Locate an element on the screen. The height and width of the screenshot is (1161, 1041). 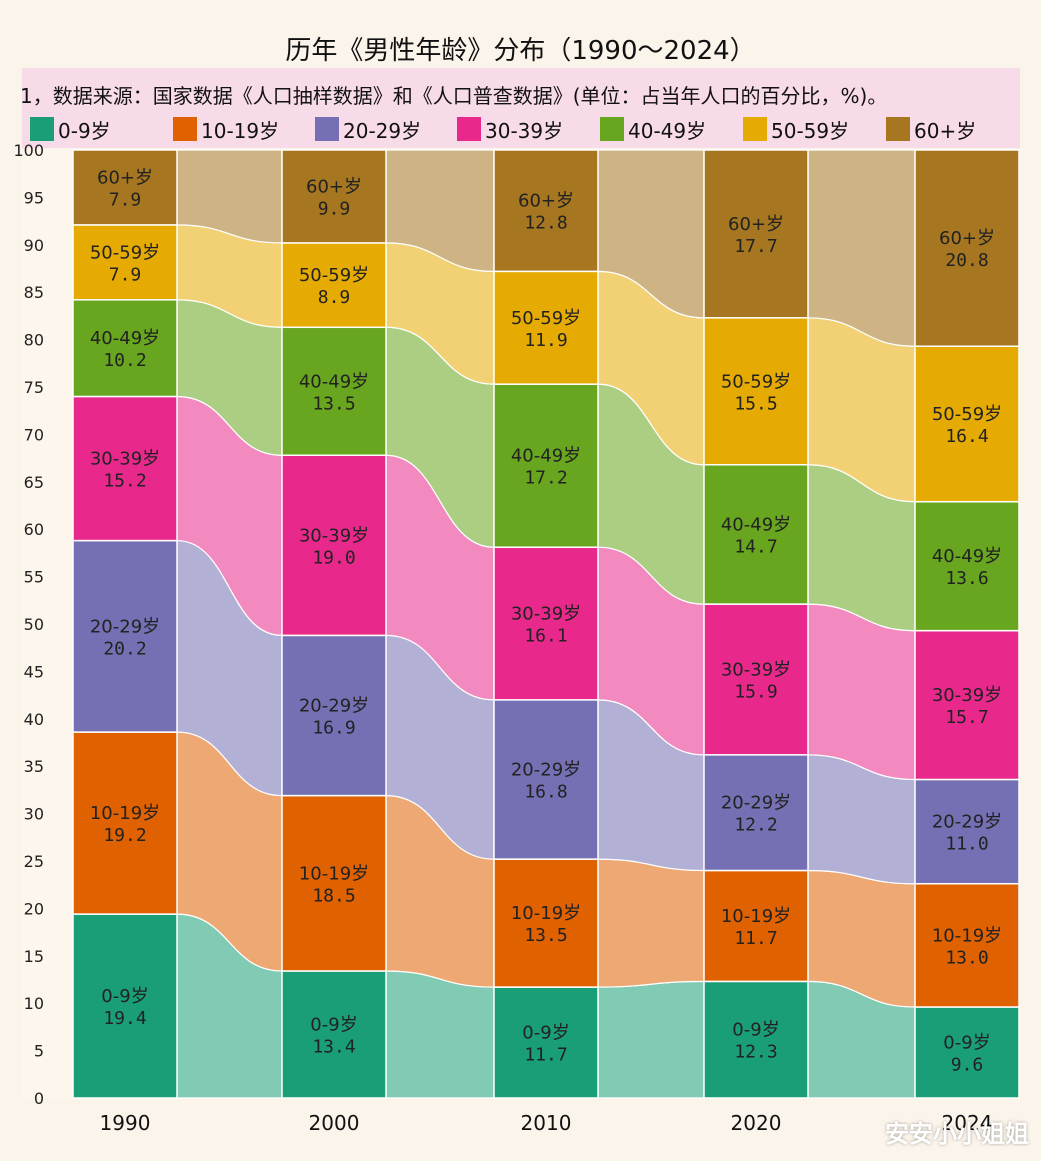
legend: 0-9岁 10-19岁 20-29岁 30-39岁 40-49岁 50-59岁 60+岁 is located at coordinates (503, 130).